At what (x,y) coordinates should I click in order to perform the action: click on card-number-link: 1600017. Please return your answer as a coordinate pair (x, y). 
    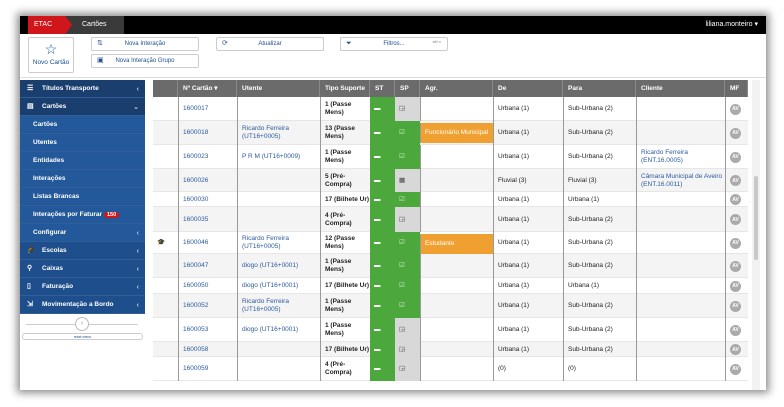
    Looking at the image, I should click on (207, 109).